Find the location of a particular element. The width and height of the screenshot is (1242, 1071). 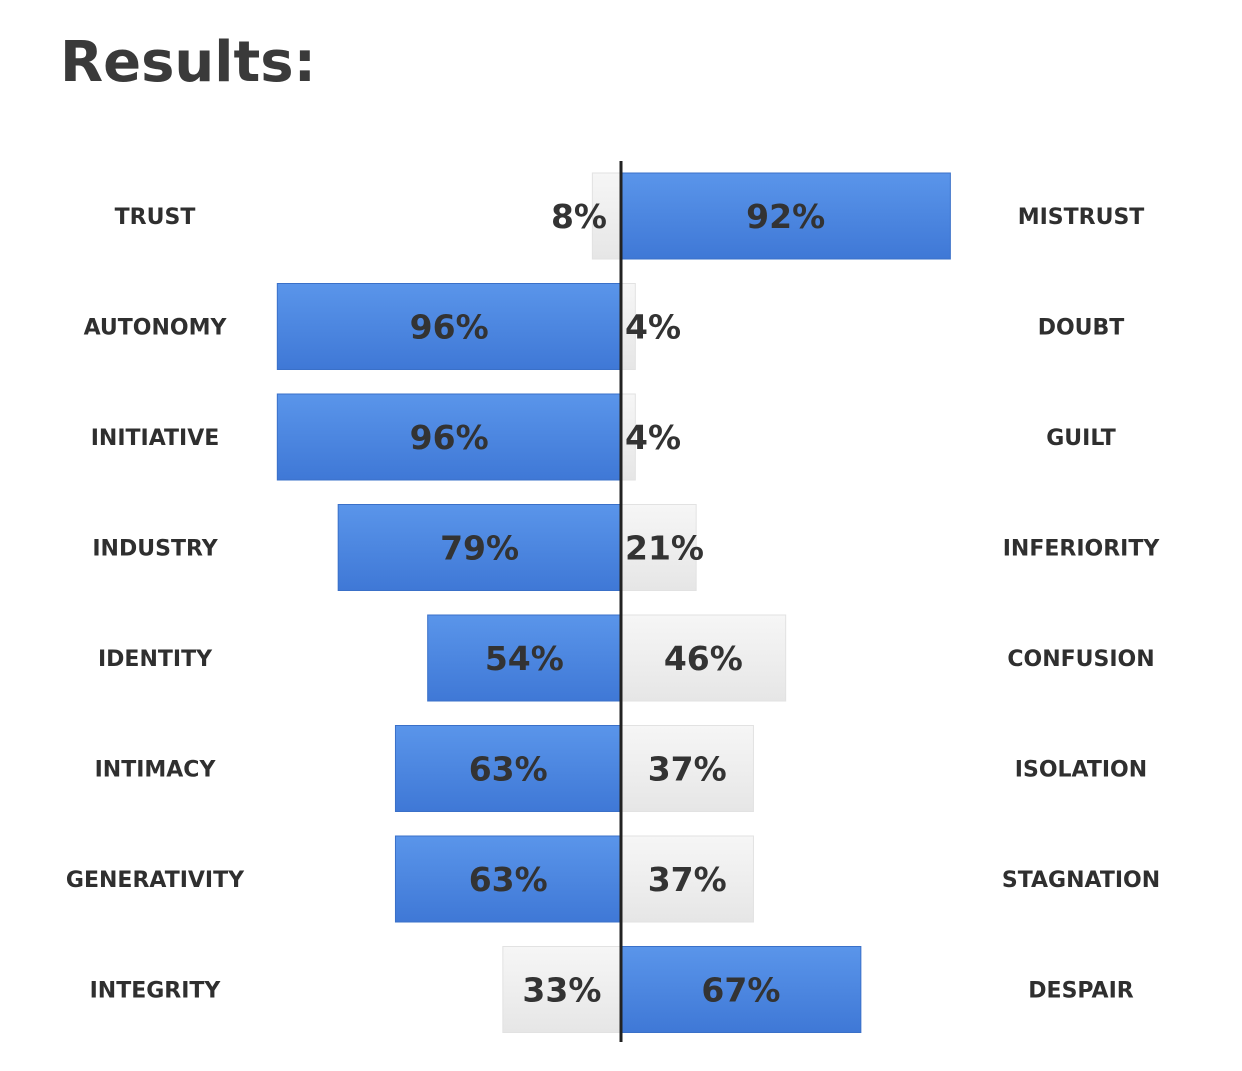

left-category-label-3: INDUSTRY is located at coordinates (155, 549).